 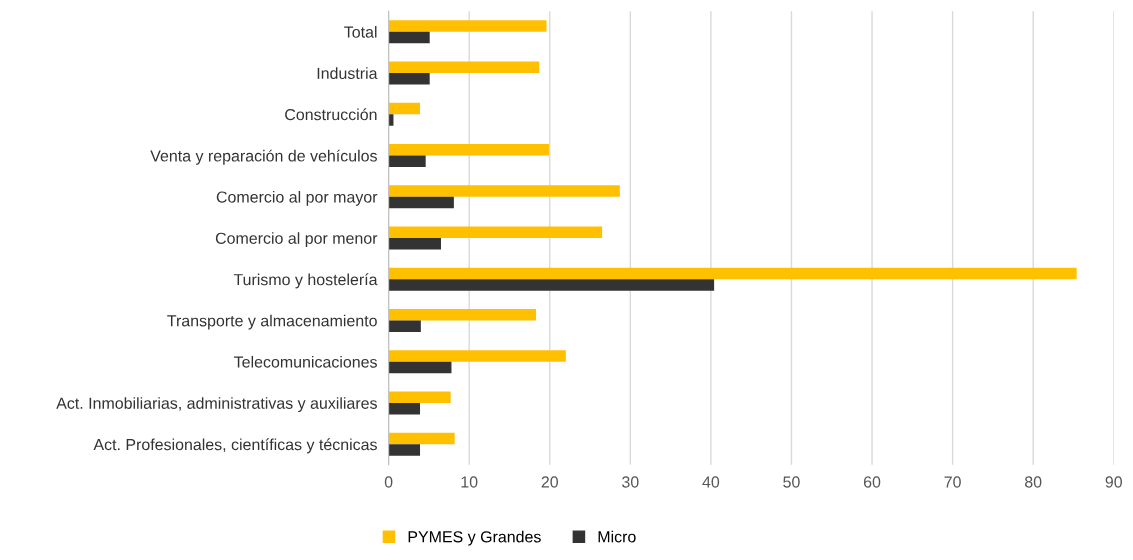 What do you see at coordinates (235, 446) in the screenshot?
I see `y-tick-label: Act. Profesionales, científicas y técnicas` at bounding box center [235, 446].